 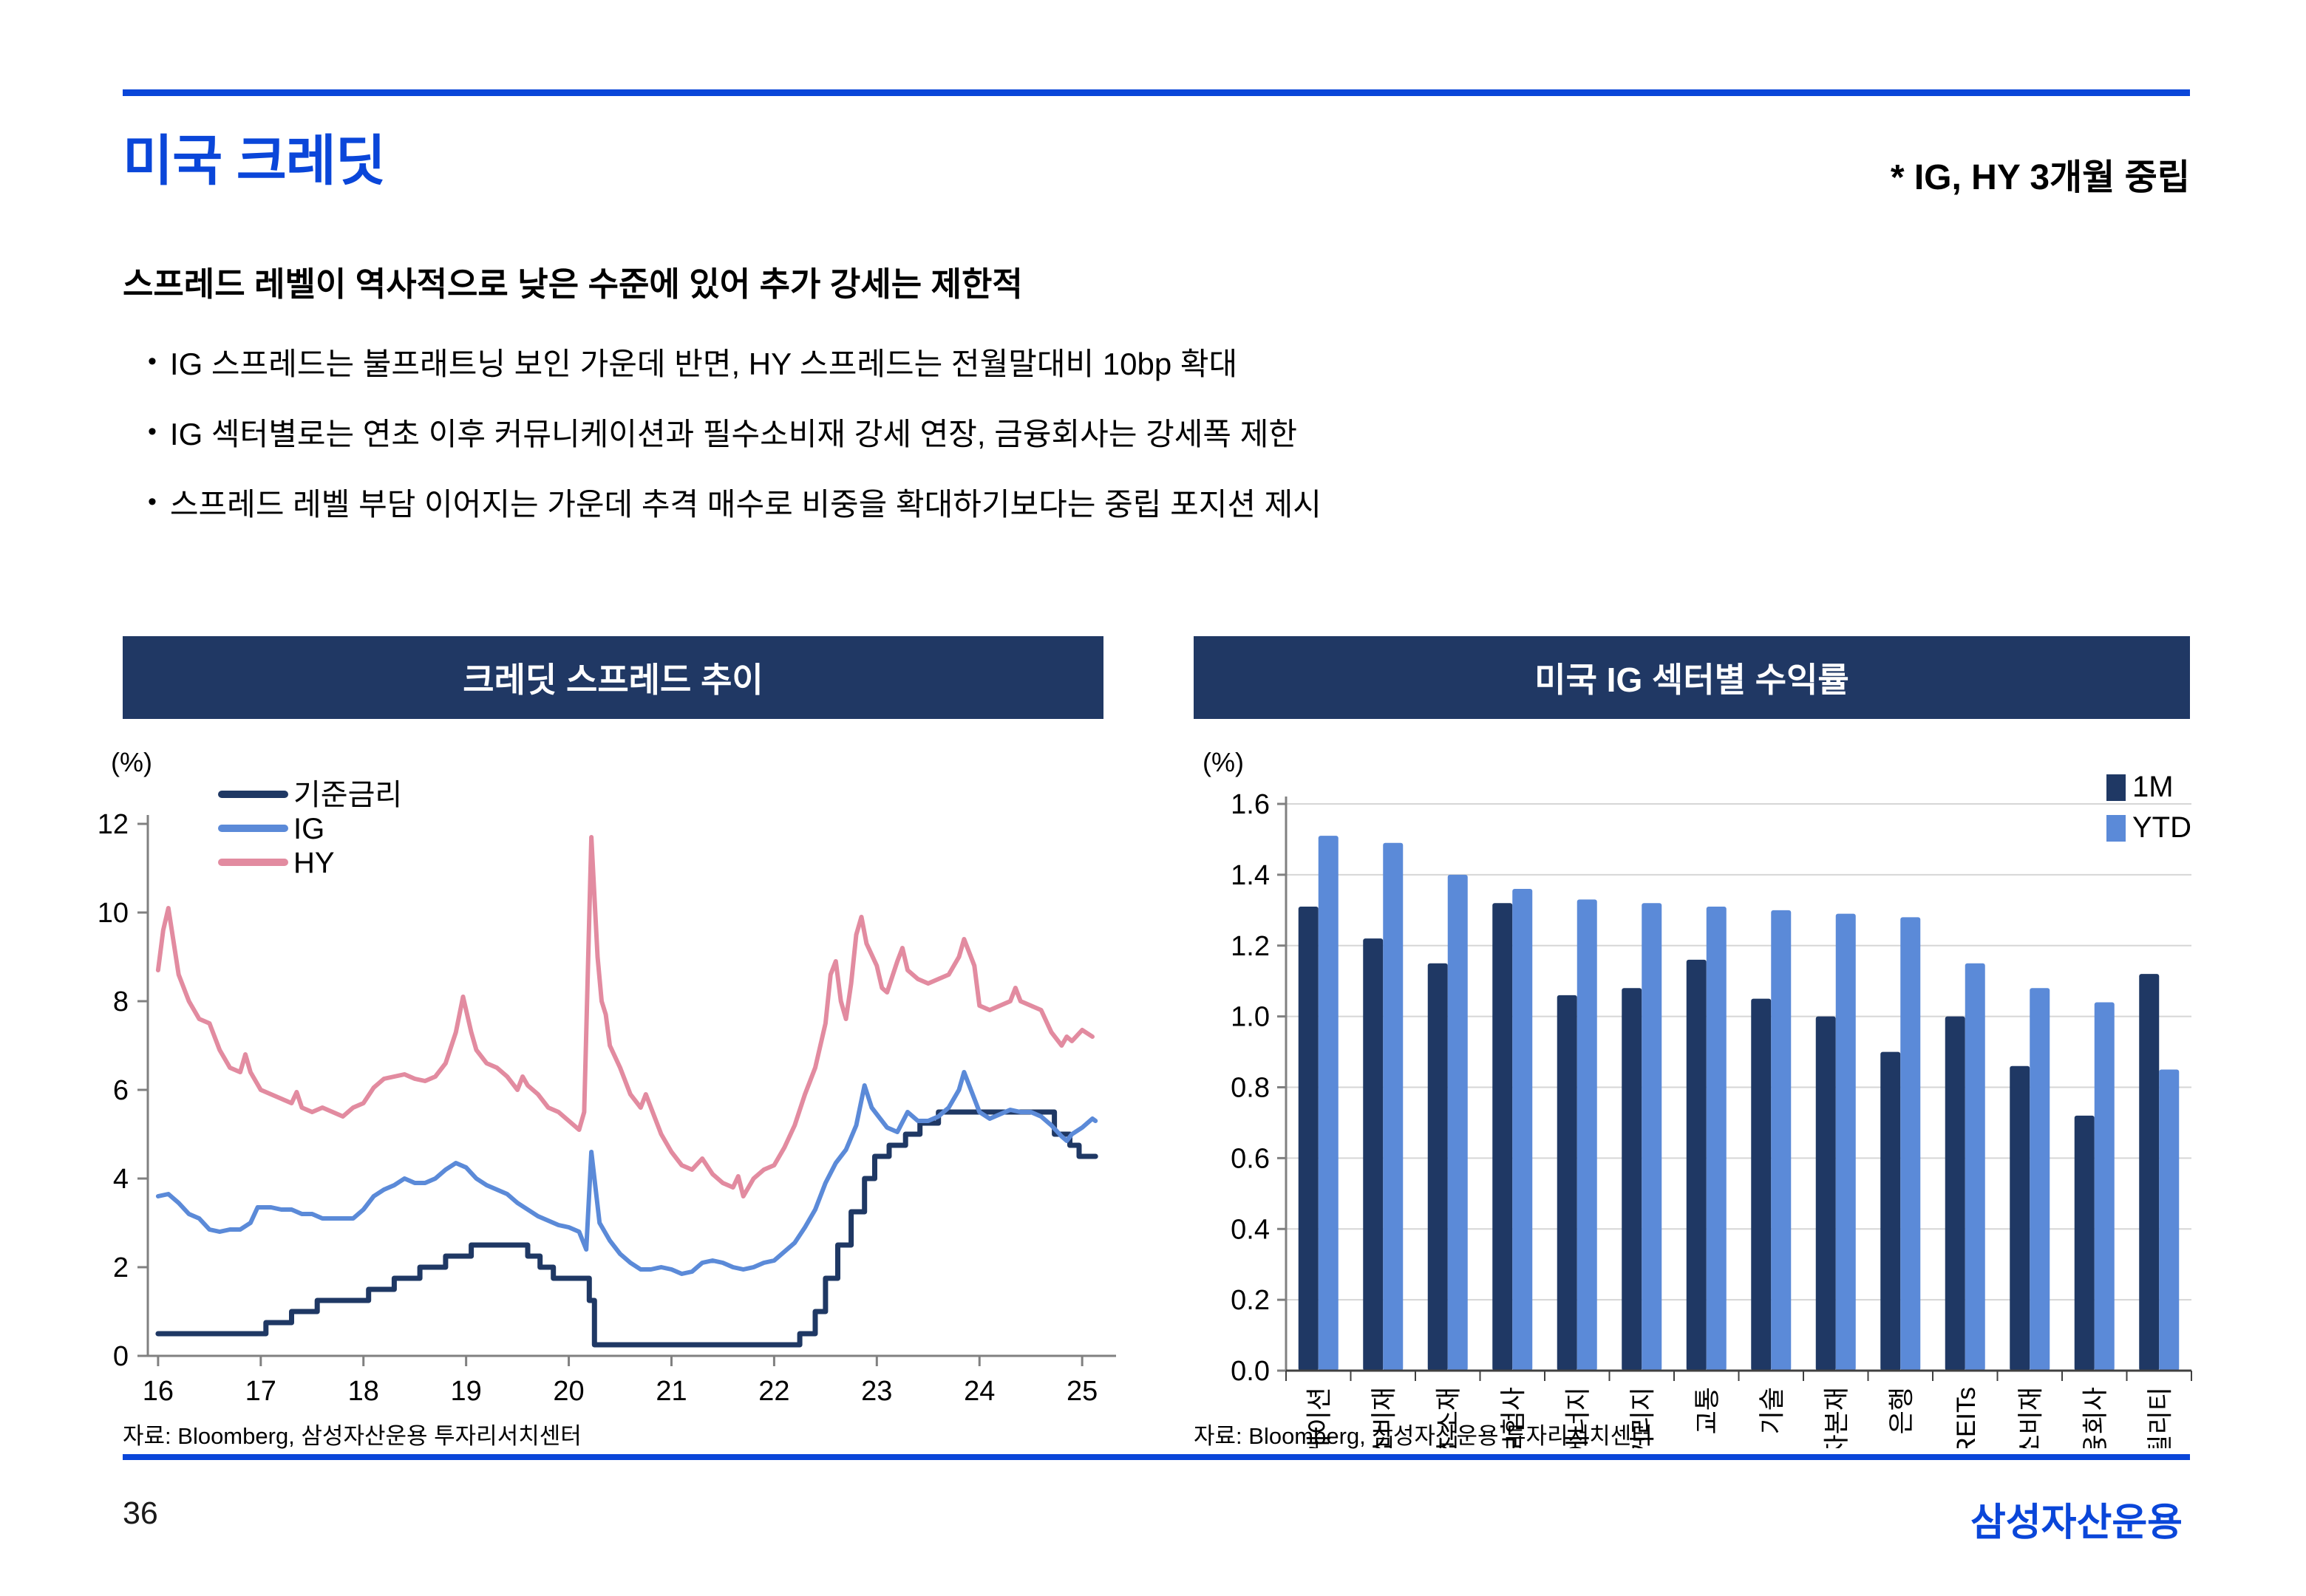 What do you see at coordinates (1652, 1137) in the screenshot?
I see `bar-YTD-브로커리지` at bounding box center [1652, 1137].